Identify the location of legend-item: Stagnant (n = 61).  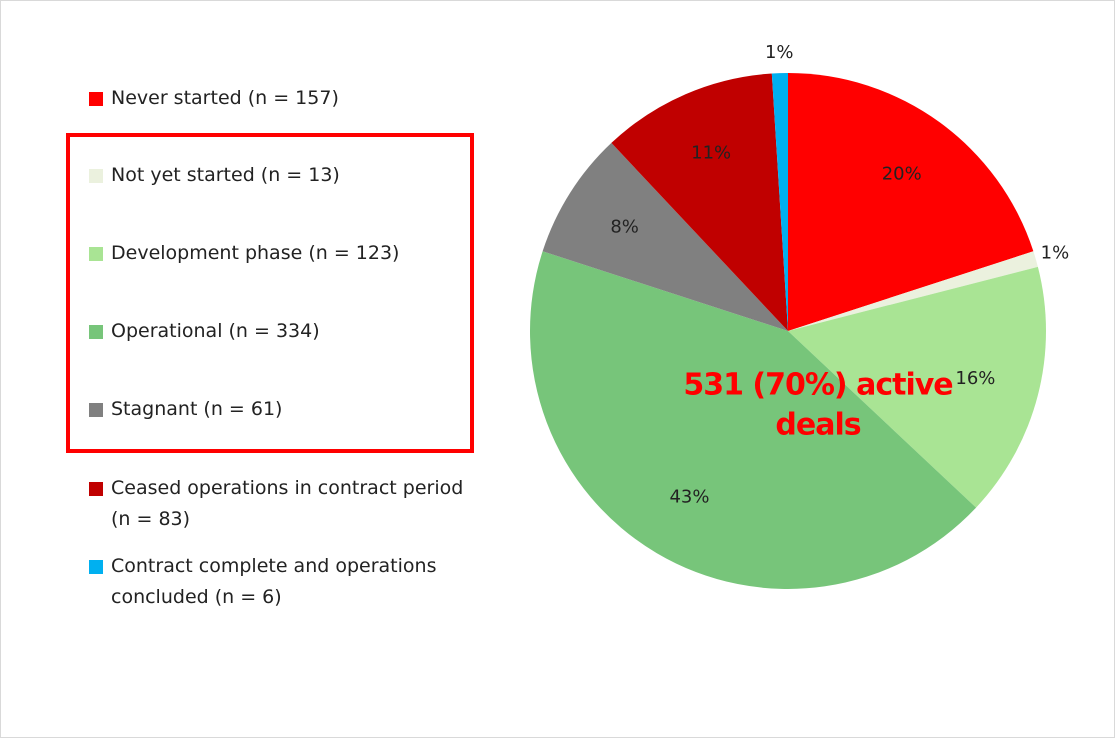
(282, 409).